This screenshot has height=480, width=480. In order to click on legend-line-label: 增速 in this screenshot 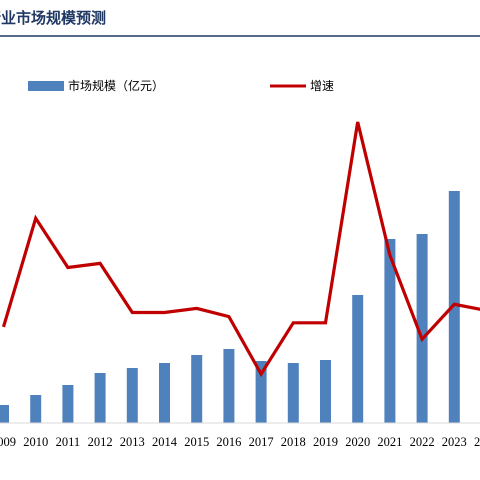, I will do `click(322, 86)`.